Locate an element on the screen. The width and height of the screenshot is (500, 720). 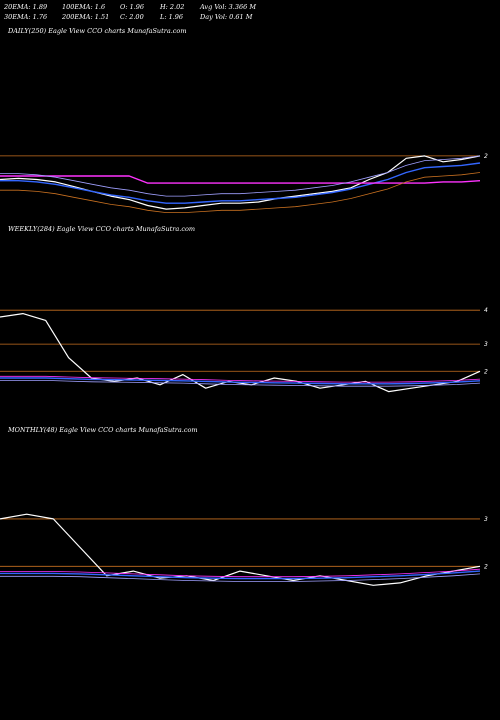
panel1-tick-label-1: 3 is located at coordinates (486, 344).